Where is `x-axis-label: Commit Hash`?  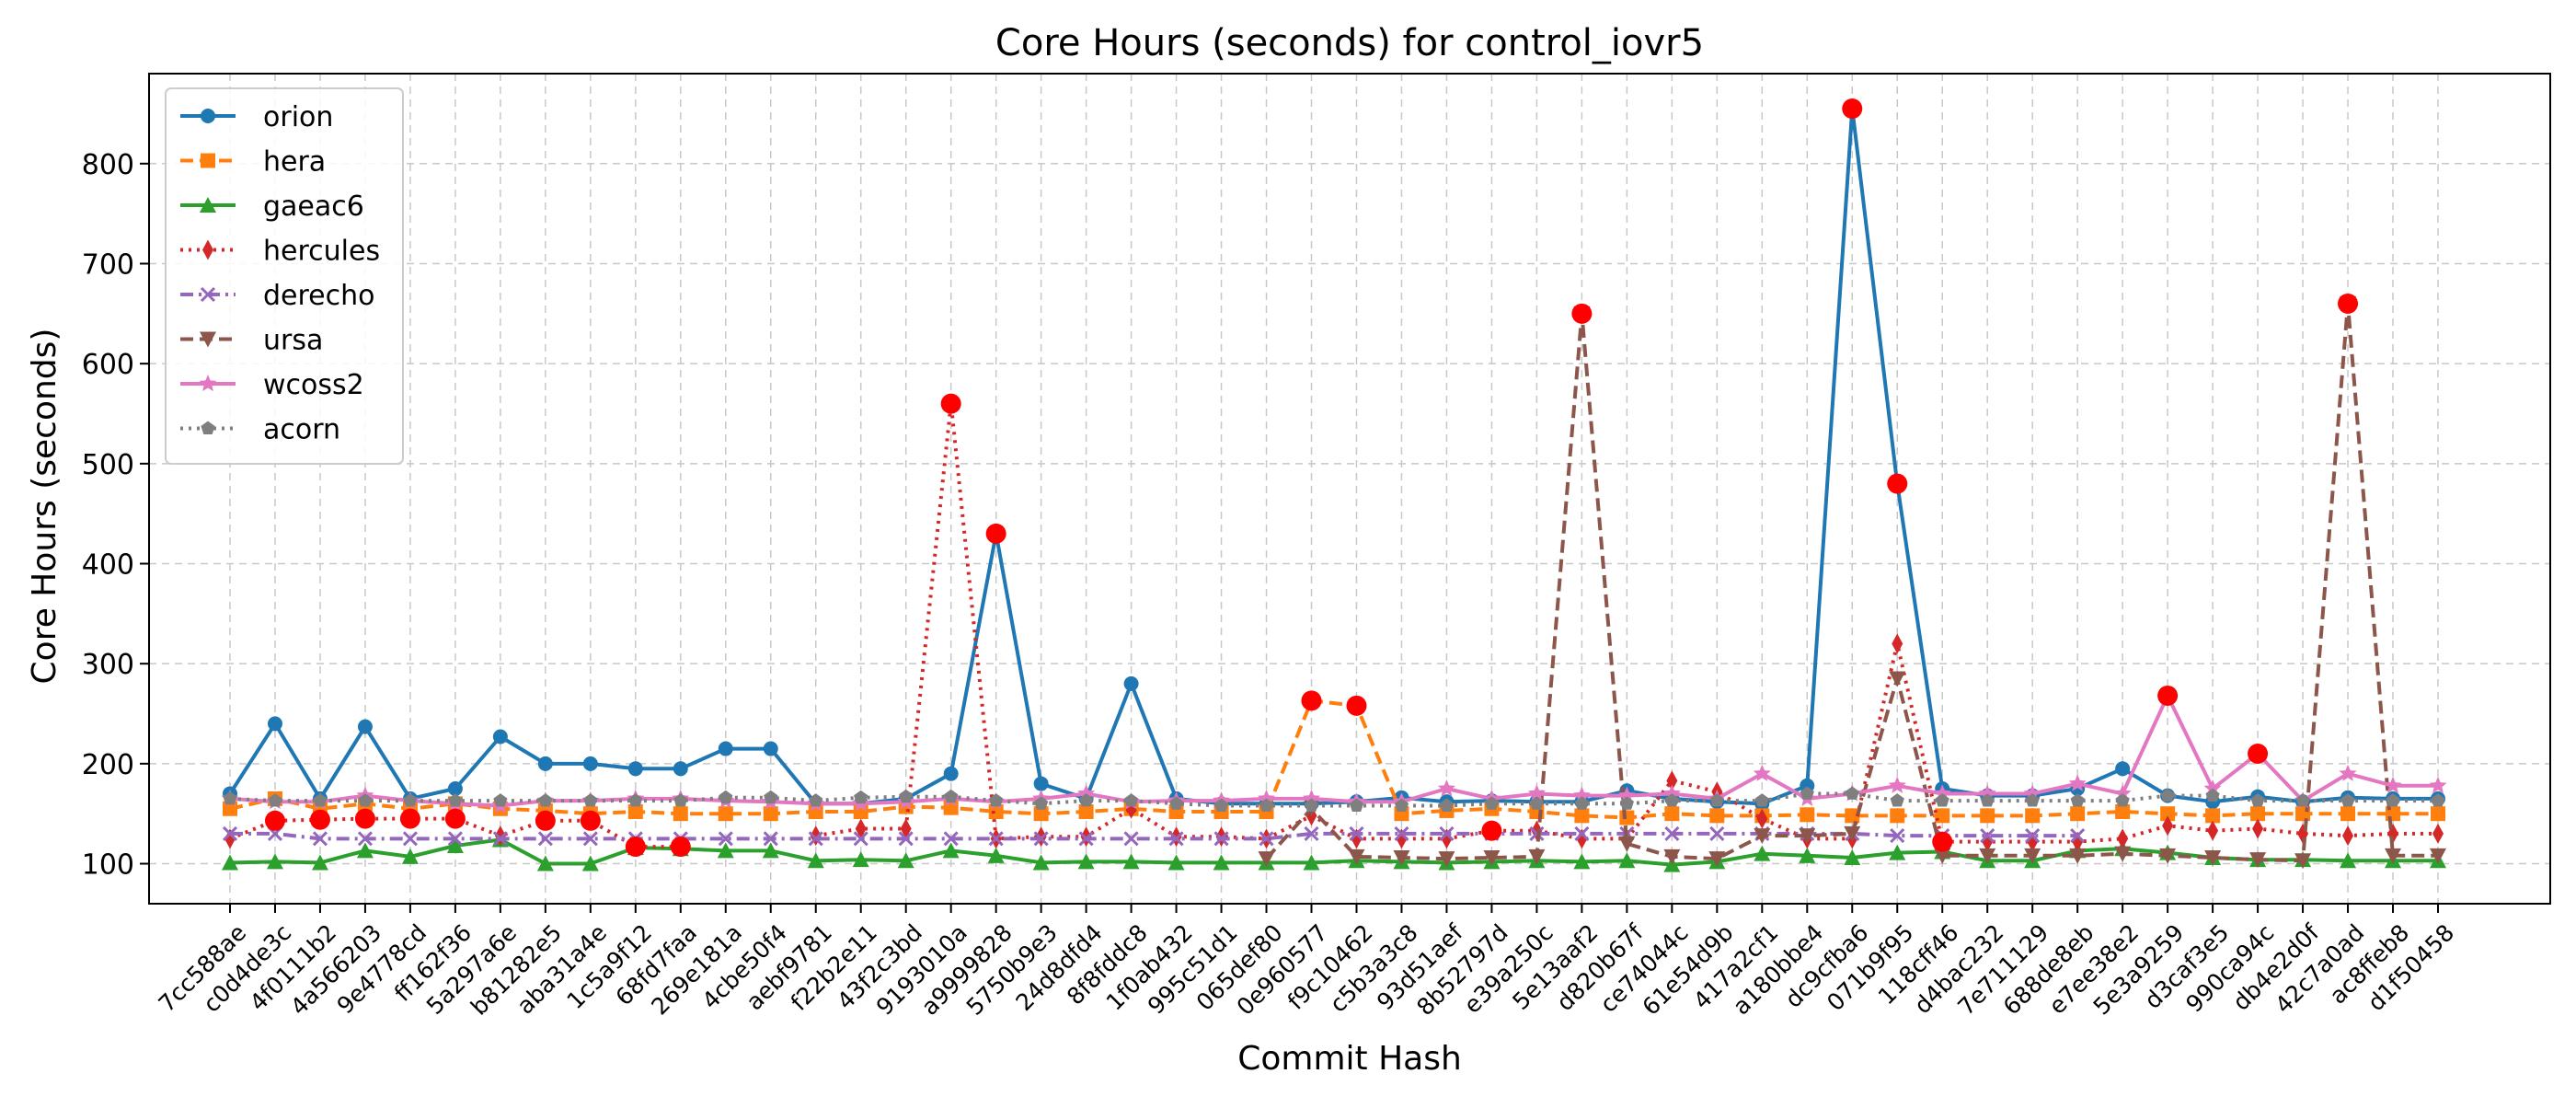
x-axis-label: Commit Hash is located at coordinates (1349, 1059).